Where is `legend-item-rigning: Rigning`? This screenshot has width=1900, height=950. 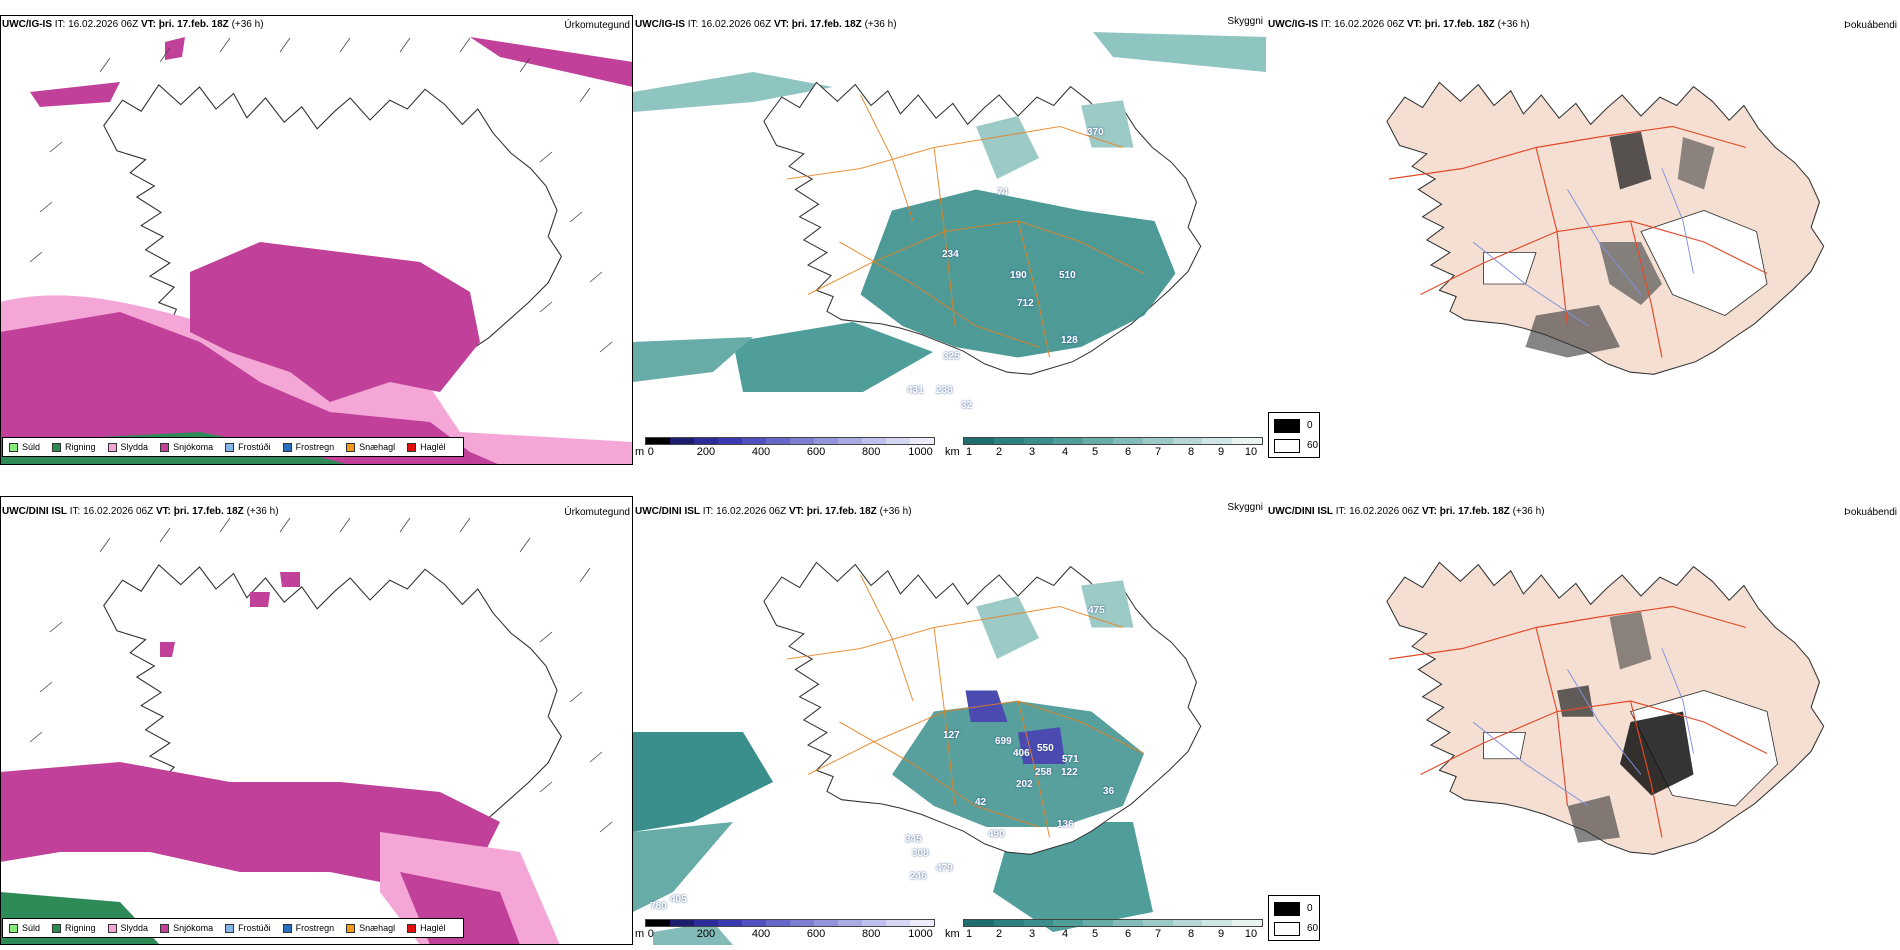 legend-item-rigning: Rigning is located at coordinates (74, 447).